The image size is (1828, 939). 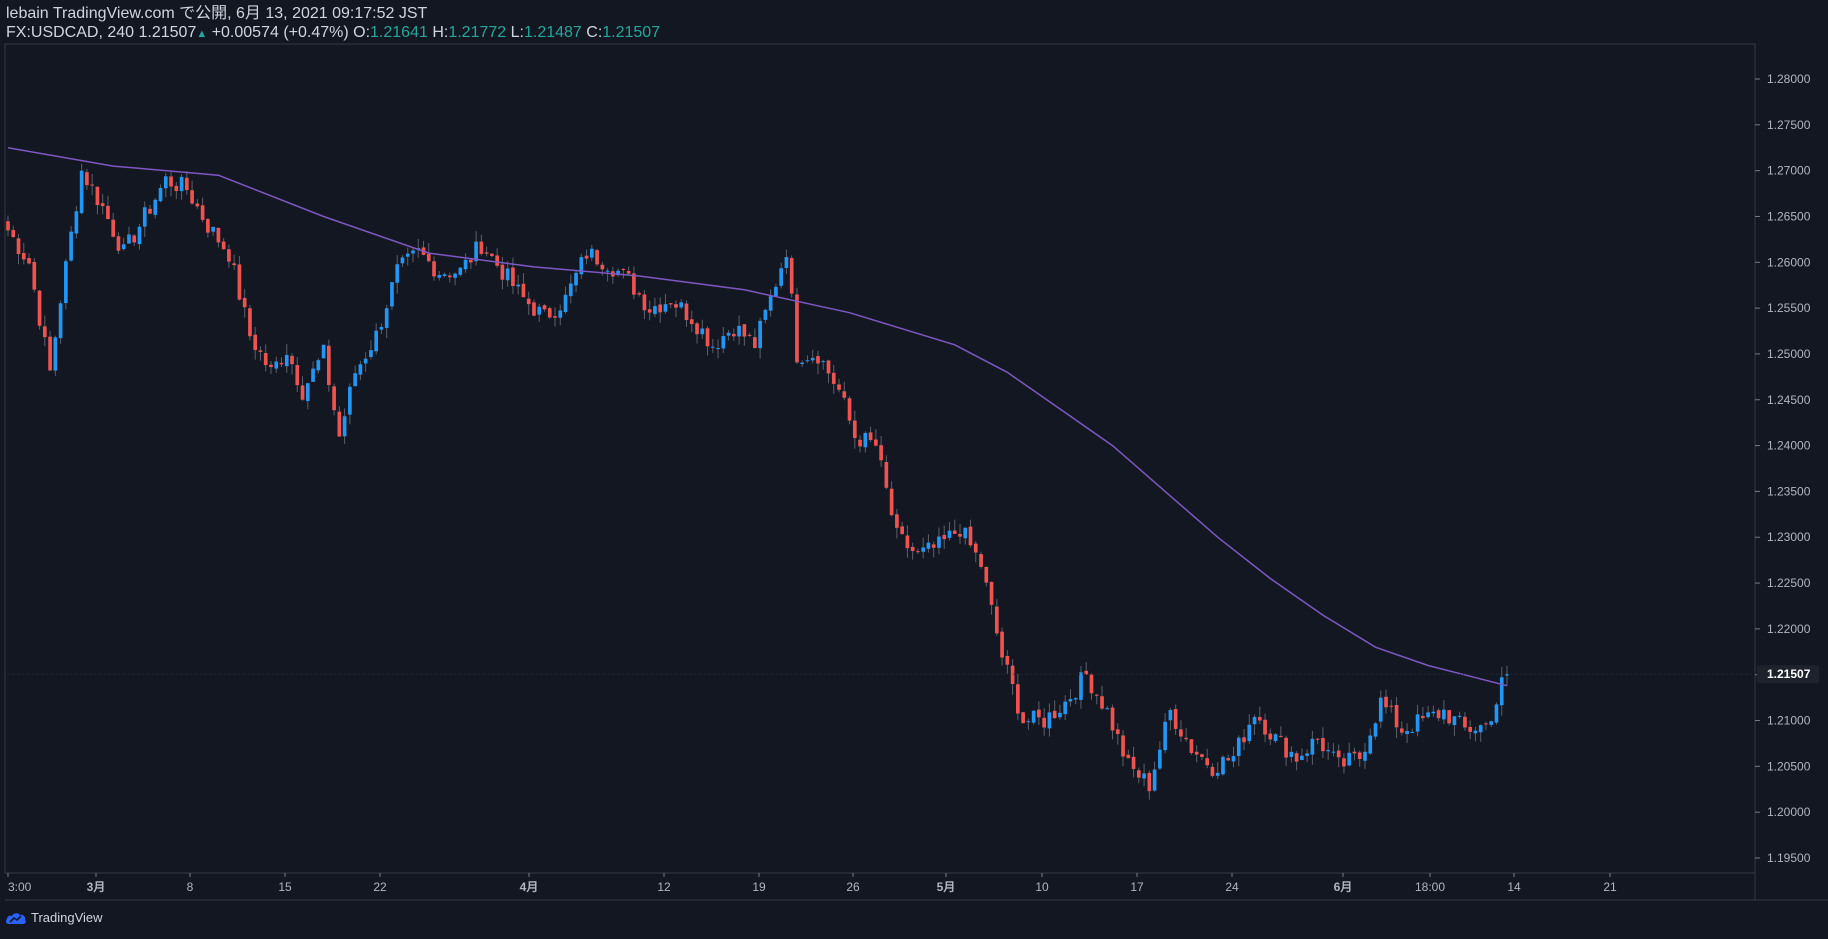 What do you see at coordinates (1137, 887) in the screenshot?
I see `x-tick-label: 17` at bounding box center [1137, 887].